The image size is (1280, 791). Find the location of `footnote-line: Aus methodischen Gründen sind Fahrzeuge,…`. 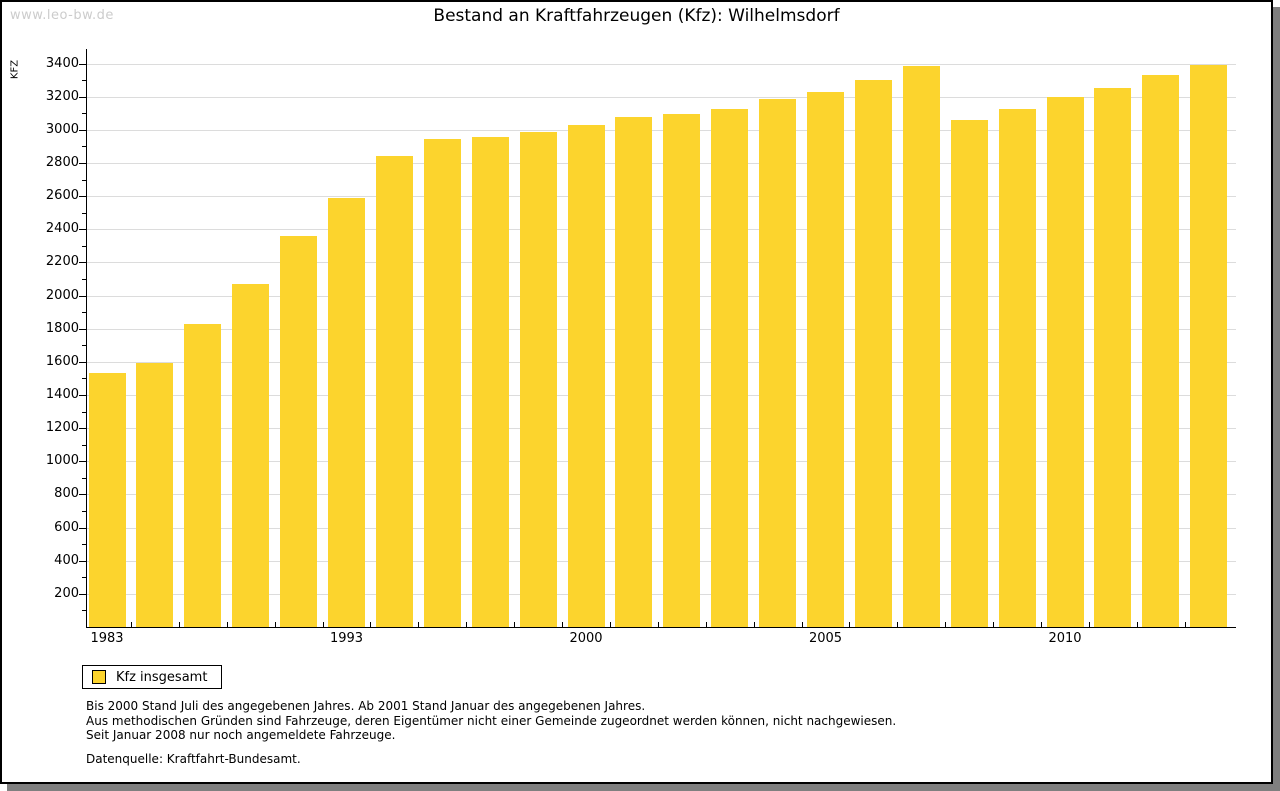

footnote-line: Aus methodischen Gründen sind Fahrzeuge,… is located at coordinates (491, 720).